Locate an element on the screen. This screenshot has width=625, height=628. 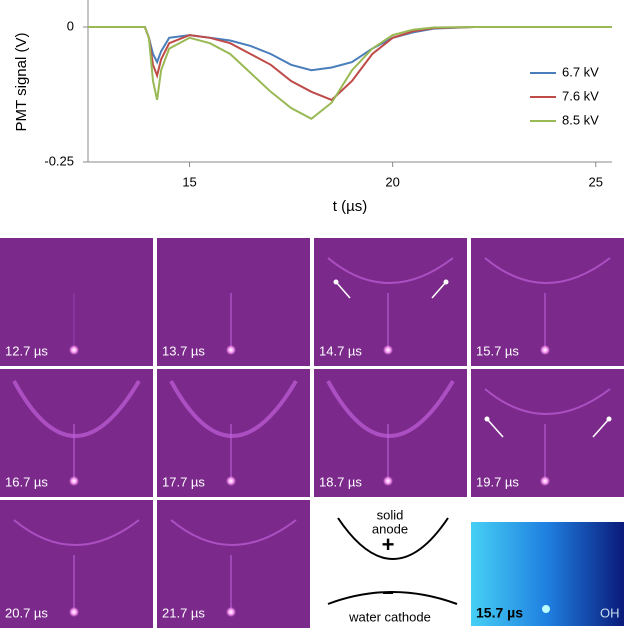
panel-time: 12.7 µs is located at coordinates (26, 350).